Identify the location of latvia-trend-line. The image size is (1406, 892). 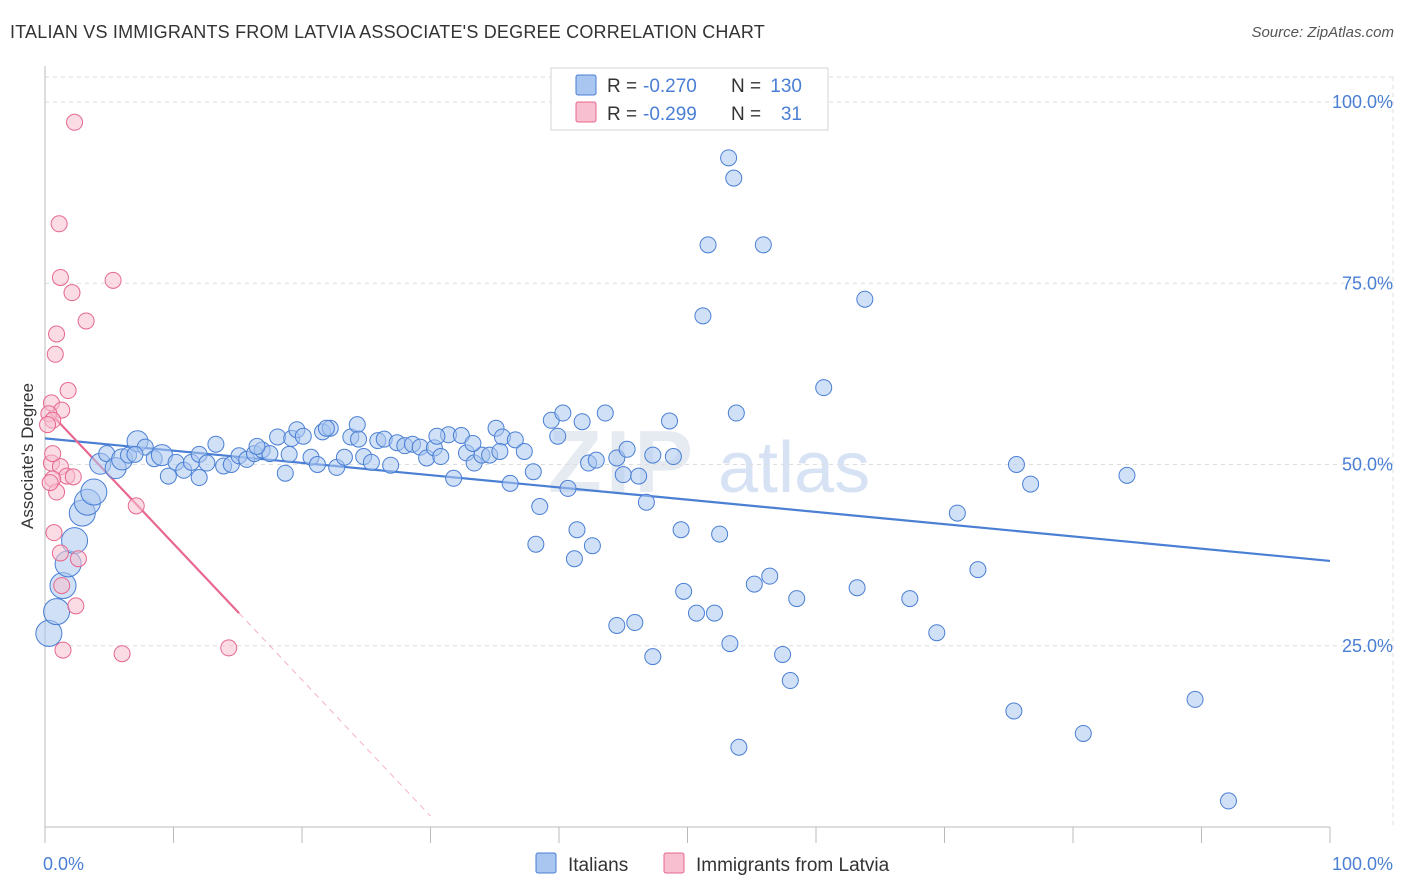
(144, 512).